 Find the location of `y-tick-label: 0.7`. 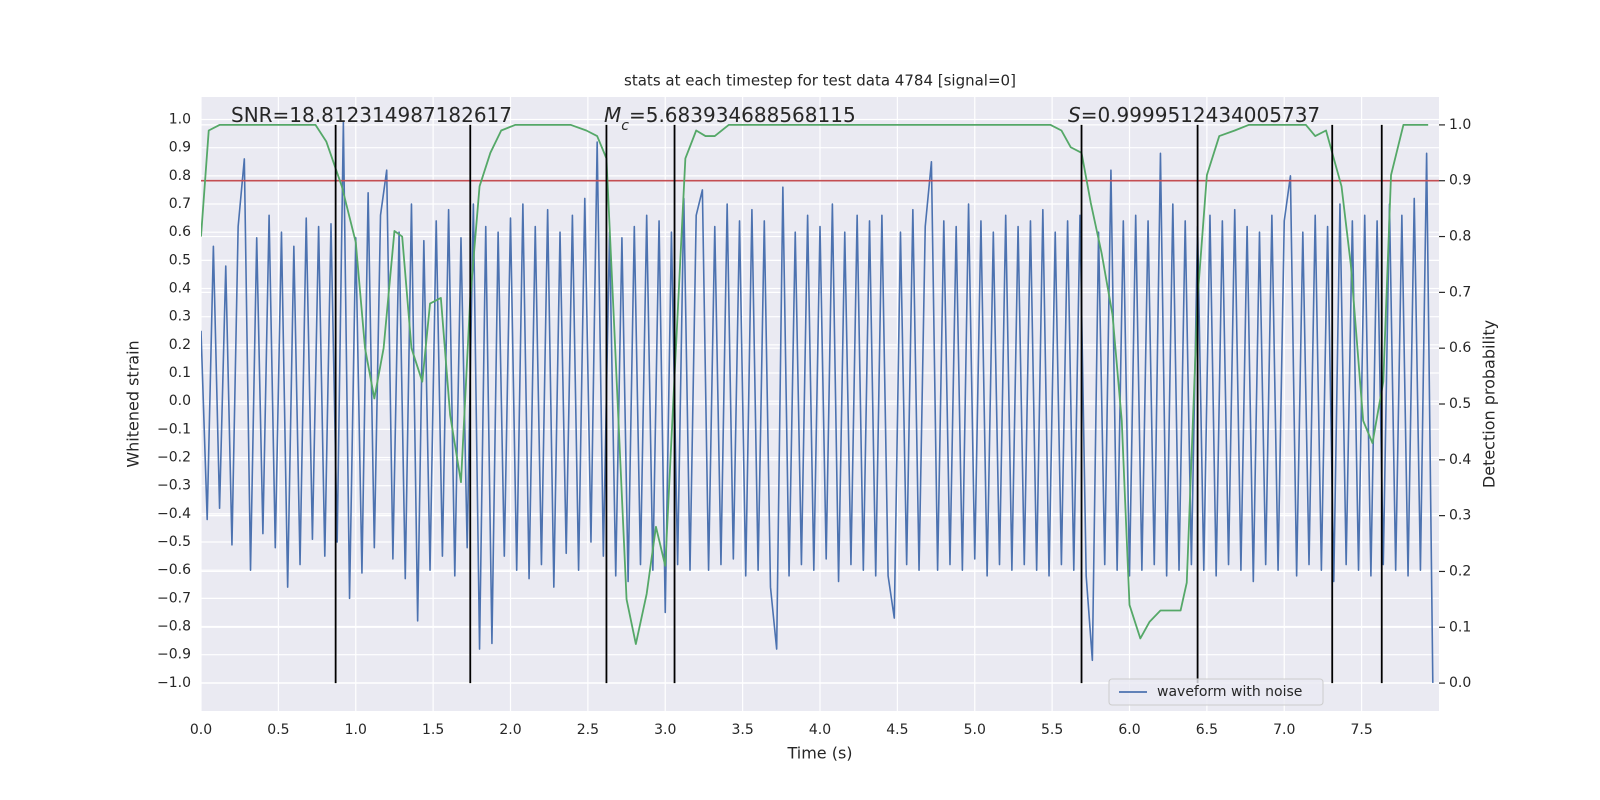

y-tick-label: 0.7 is located at coordinates (180, 204).